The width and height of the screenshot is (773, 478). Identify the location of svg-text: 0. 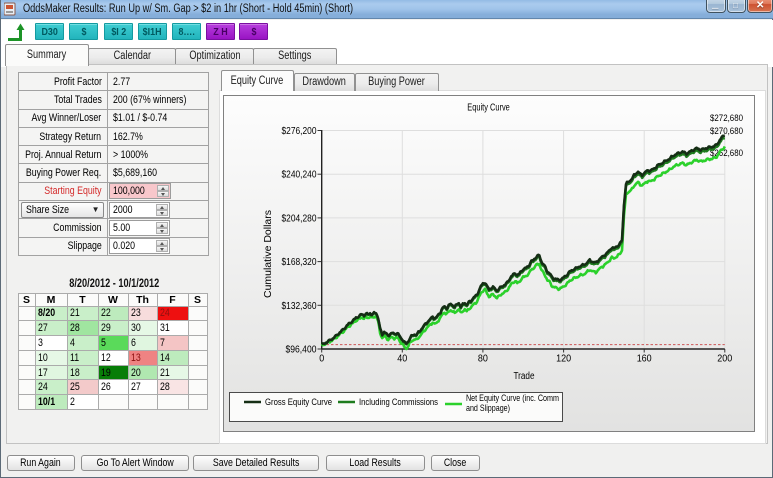
(322, 359).